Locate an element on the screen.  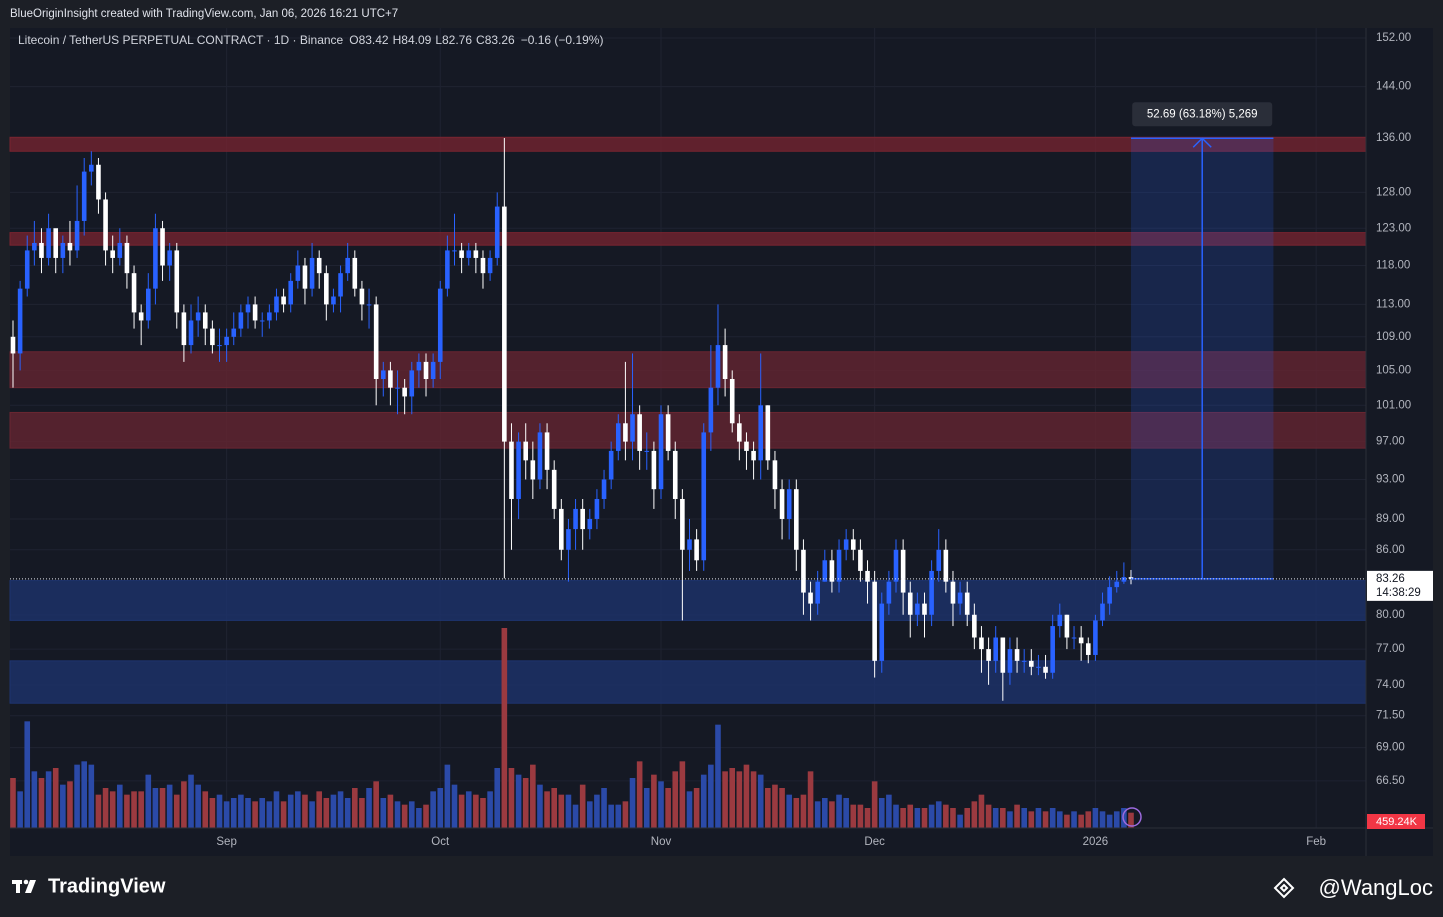
y-tick-label: 101.00 is located at coordinates (1393, 405).